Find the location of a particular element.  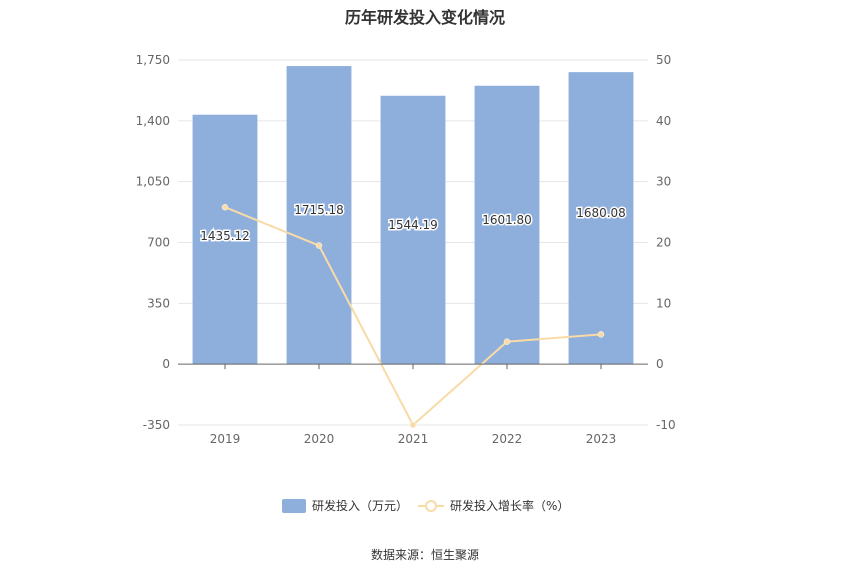

left-tick-label: 1,750 is located at coordinates (153, 60).